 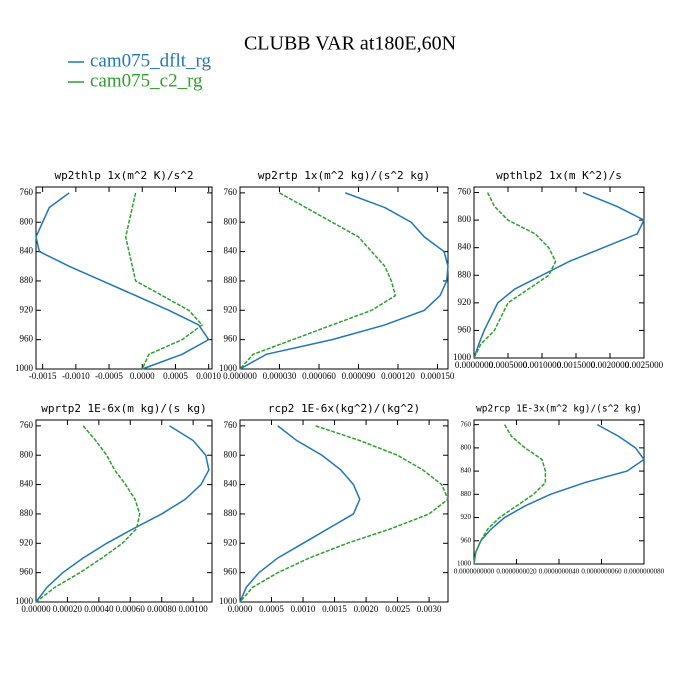 What do you see at coordinates (438, 376) in the screenshot?
I see `x-tick-label: 0.000150` at bounding box center [438, 376].